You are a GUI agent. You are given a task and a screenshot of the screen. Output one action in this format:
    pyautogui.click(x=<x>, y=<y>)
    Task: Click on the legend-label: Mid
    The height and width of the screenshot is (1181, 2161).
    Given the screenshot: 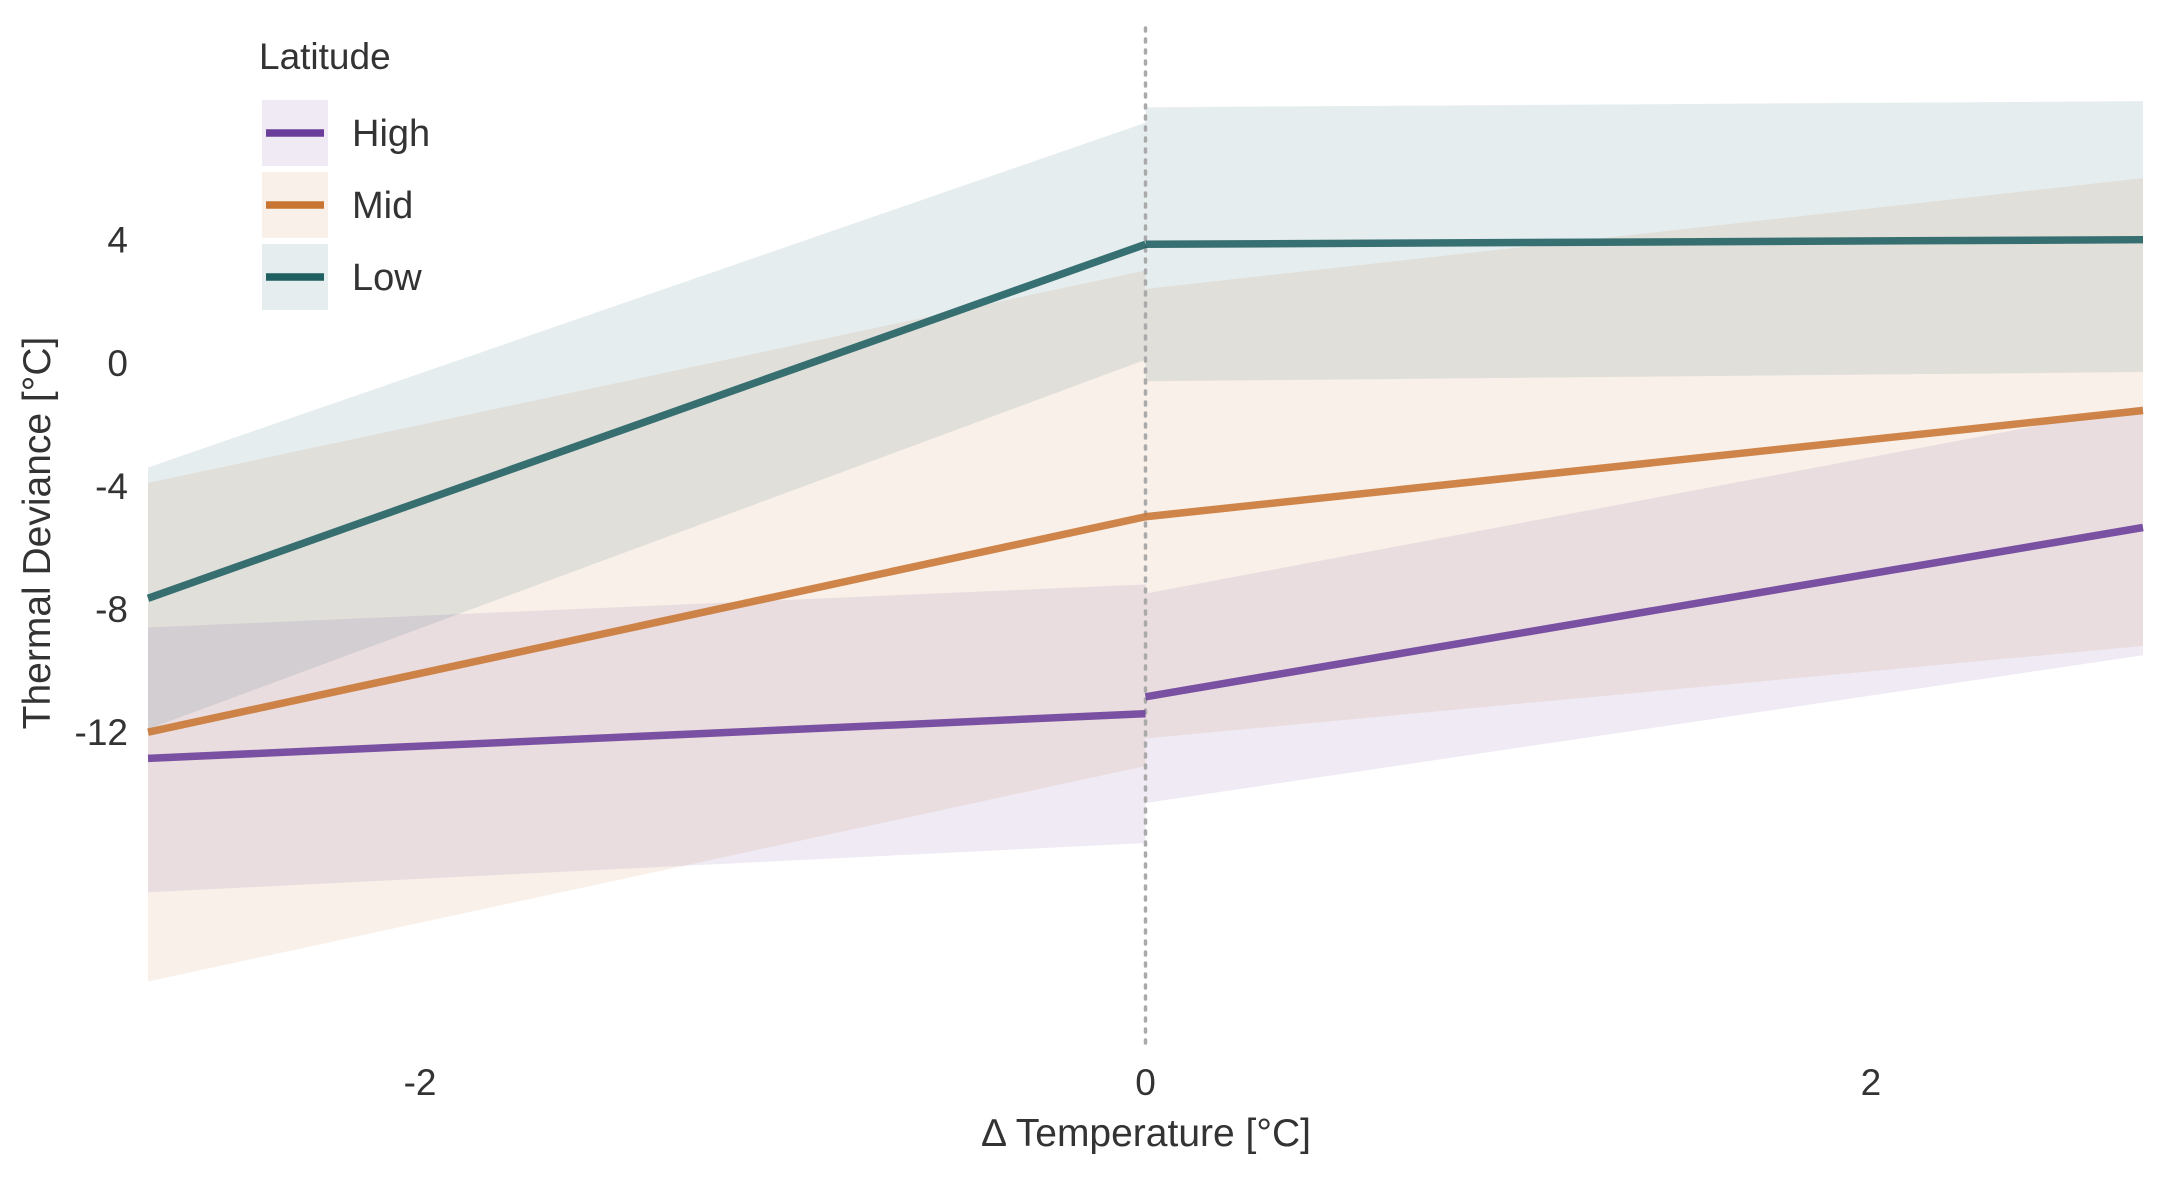 What is the action you would take?
    pyautogui.click(x=382, y=206)
    